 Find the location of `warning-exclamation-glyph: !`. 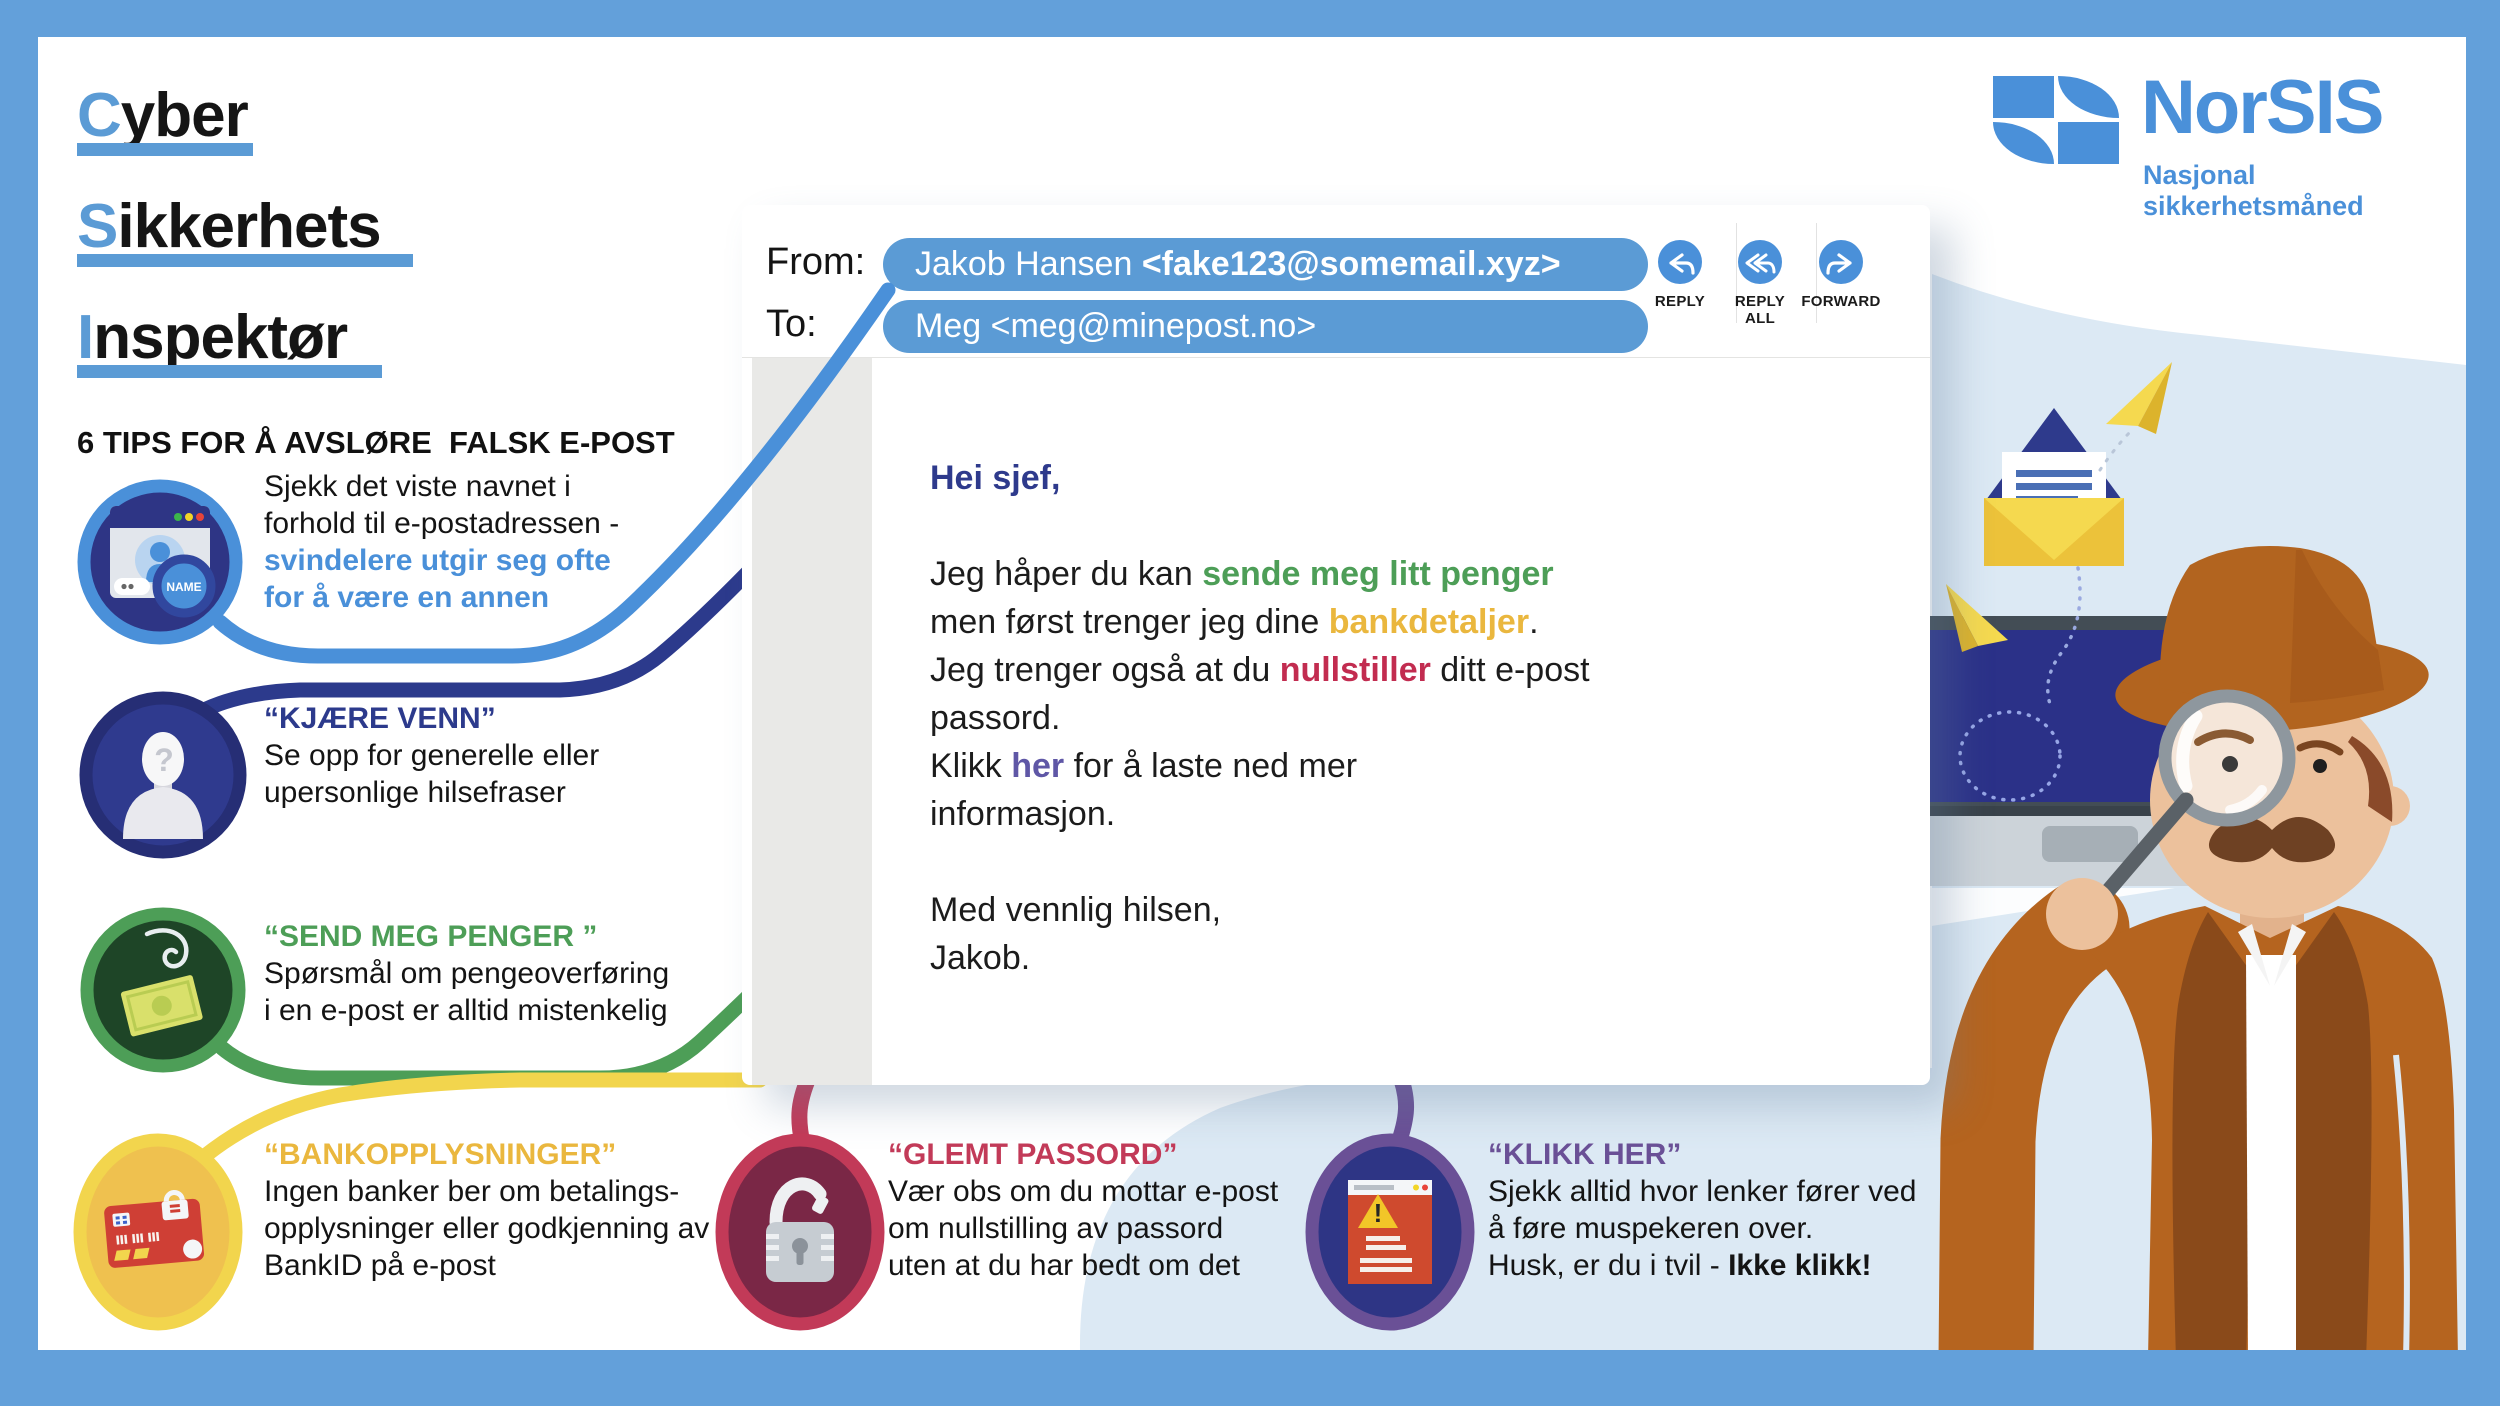

warning-exclamation-glyph: ! is located at coordinates (1378, 1213).